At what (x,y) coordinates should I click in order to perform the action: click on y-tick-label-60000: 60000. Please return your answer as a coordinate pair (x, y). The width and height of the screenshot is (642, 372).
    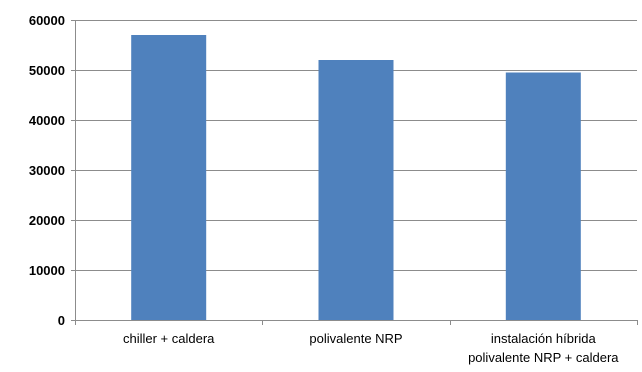
    Looking at the image, I should click on (47, 20).